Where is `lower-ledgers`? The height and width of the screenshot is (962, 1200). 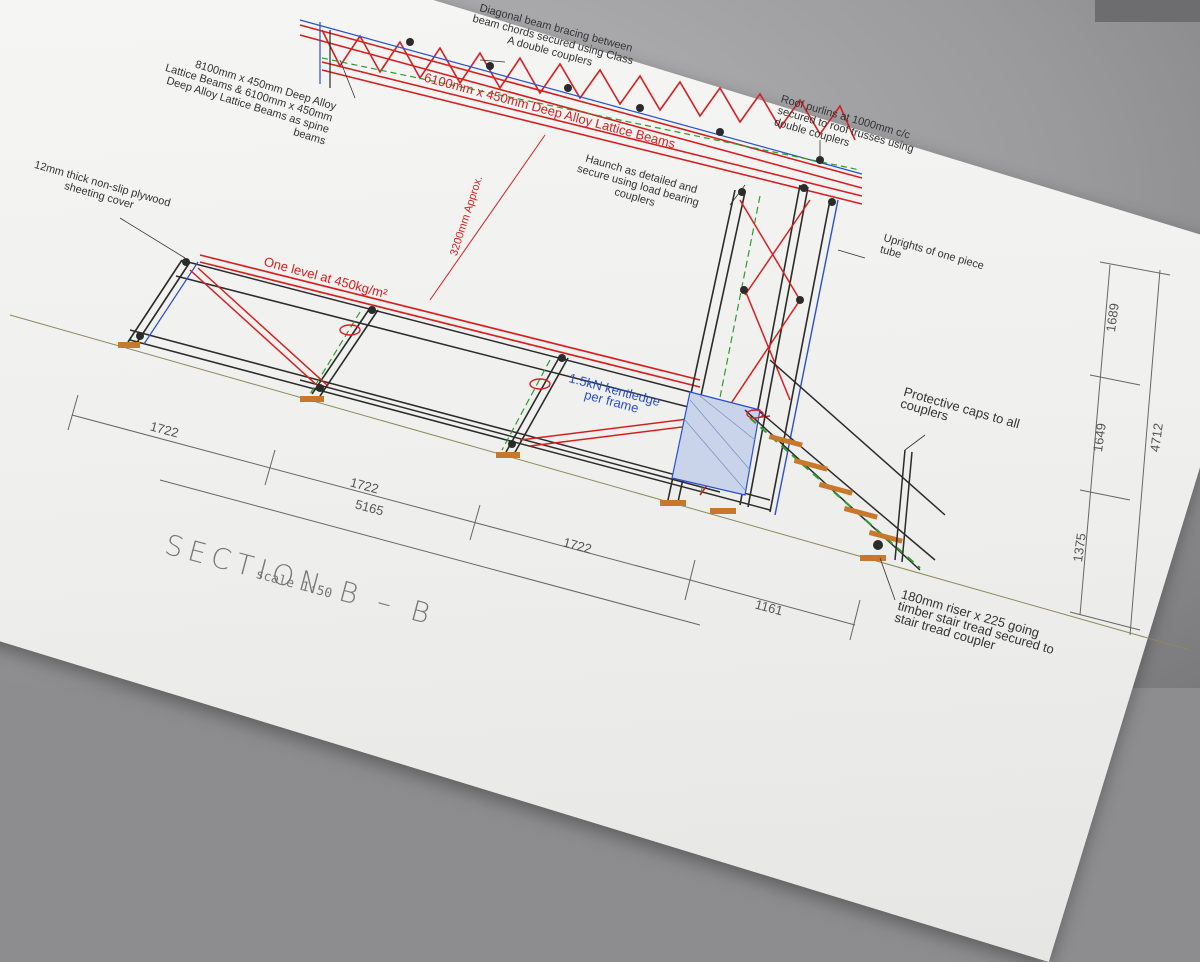 lower-ledgers is located at coordinates (450, 420).